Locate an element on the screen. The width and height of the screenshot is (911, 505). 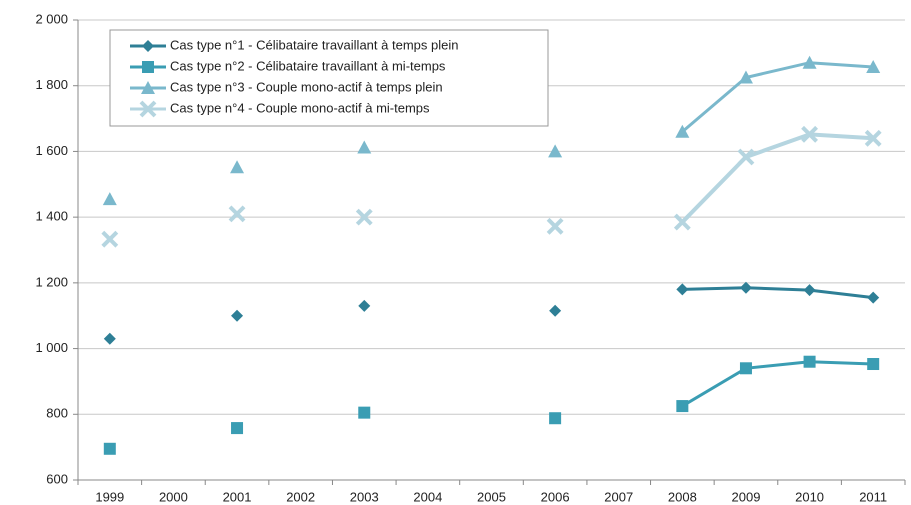
x-tick-label: 2009 is located at coordinates (746, 496).